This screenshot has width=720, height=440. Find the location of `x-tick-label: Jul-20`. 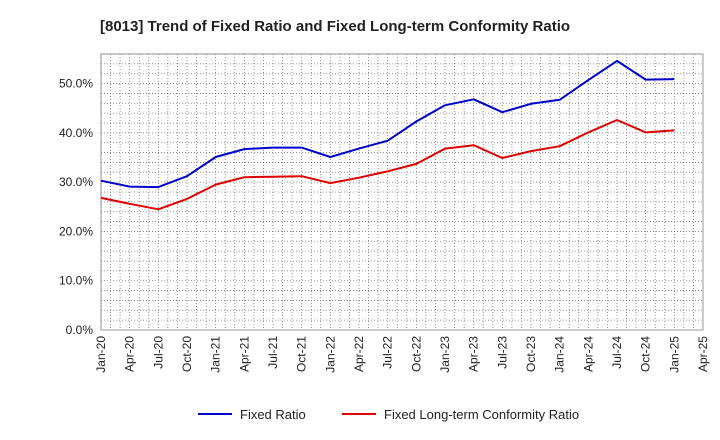

x-tick-label: Jul-20 is located at coordinates (158, 352).